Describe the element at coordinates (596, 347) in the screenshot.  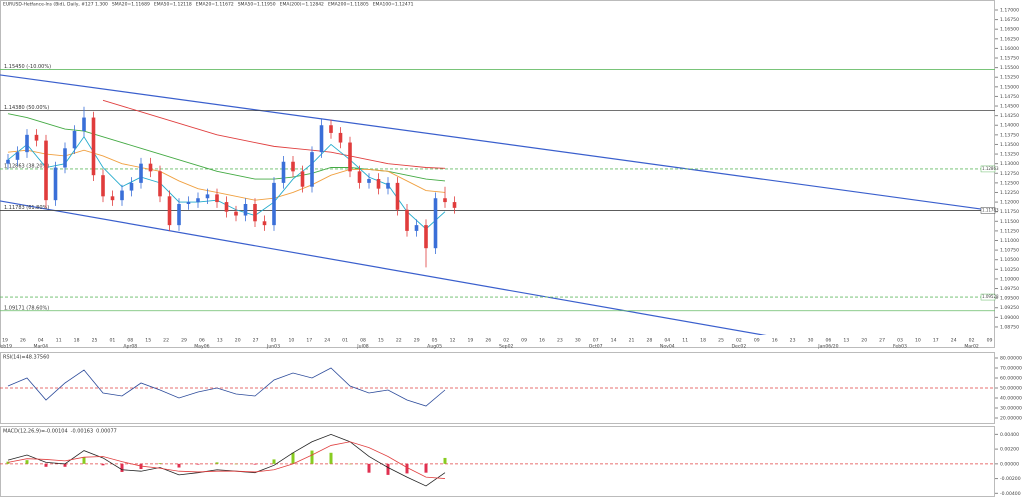
I see `x-sublabel: Oct07` at that location.